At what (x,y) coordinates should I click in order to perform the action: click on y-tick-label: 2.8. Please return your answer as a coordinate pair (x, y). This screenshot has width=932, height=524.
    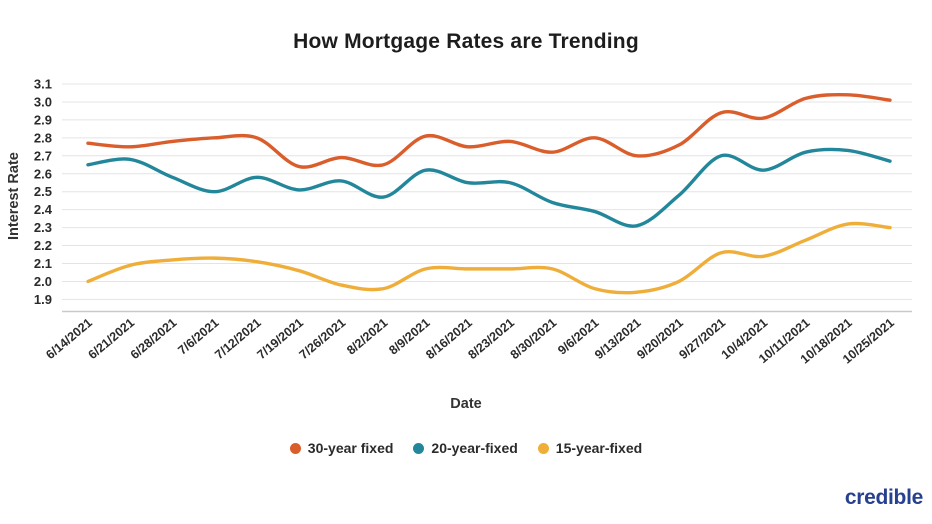
    Looking at the image, I should click on (43, 137).